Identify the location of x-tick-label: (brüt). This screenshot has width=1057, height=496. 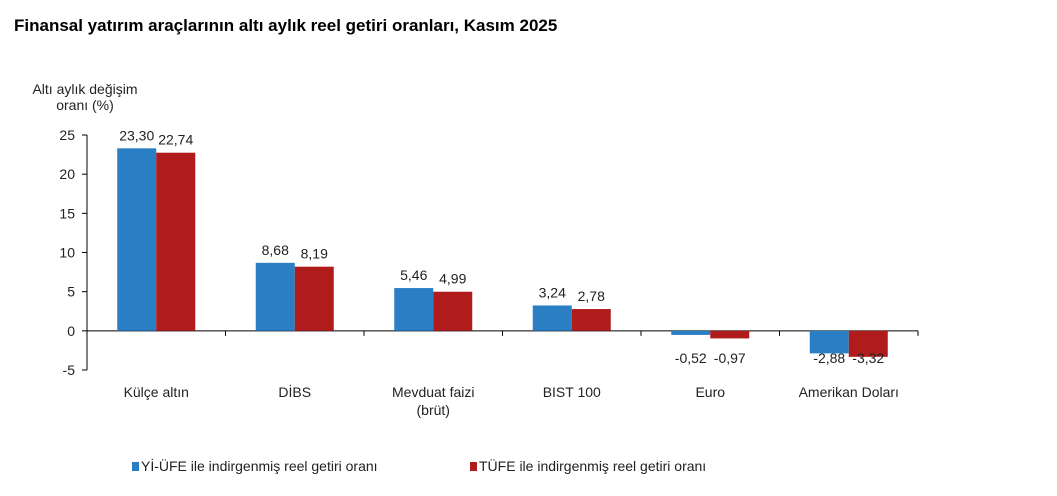
(433, 410).